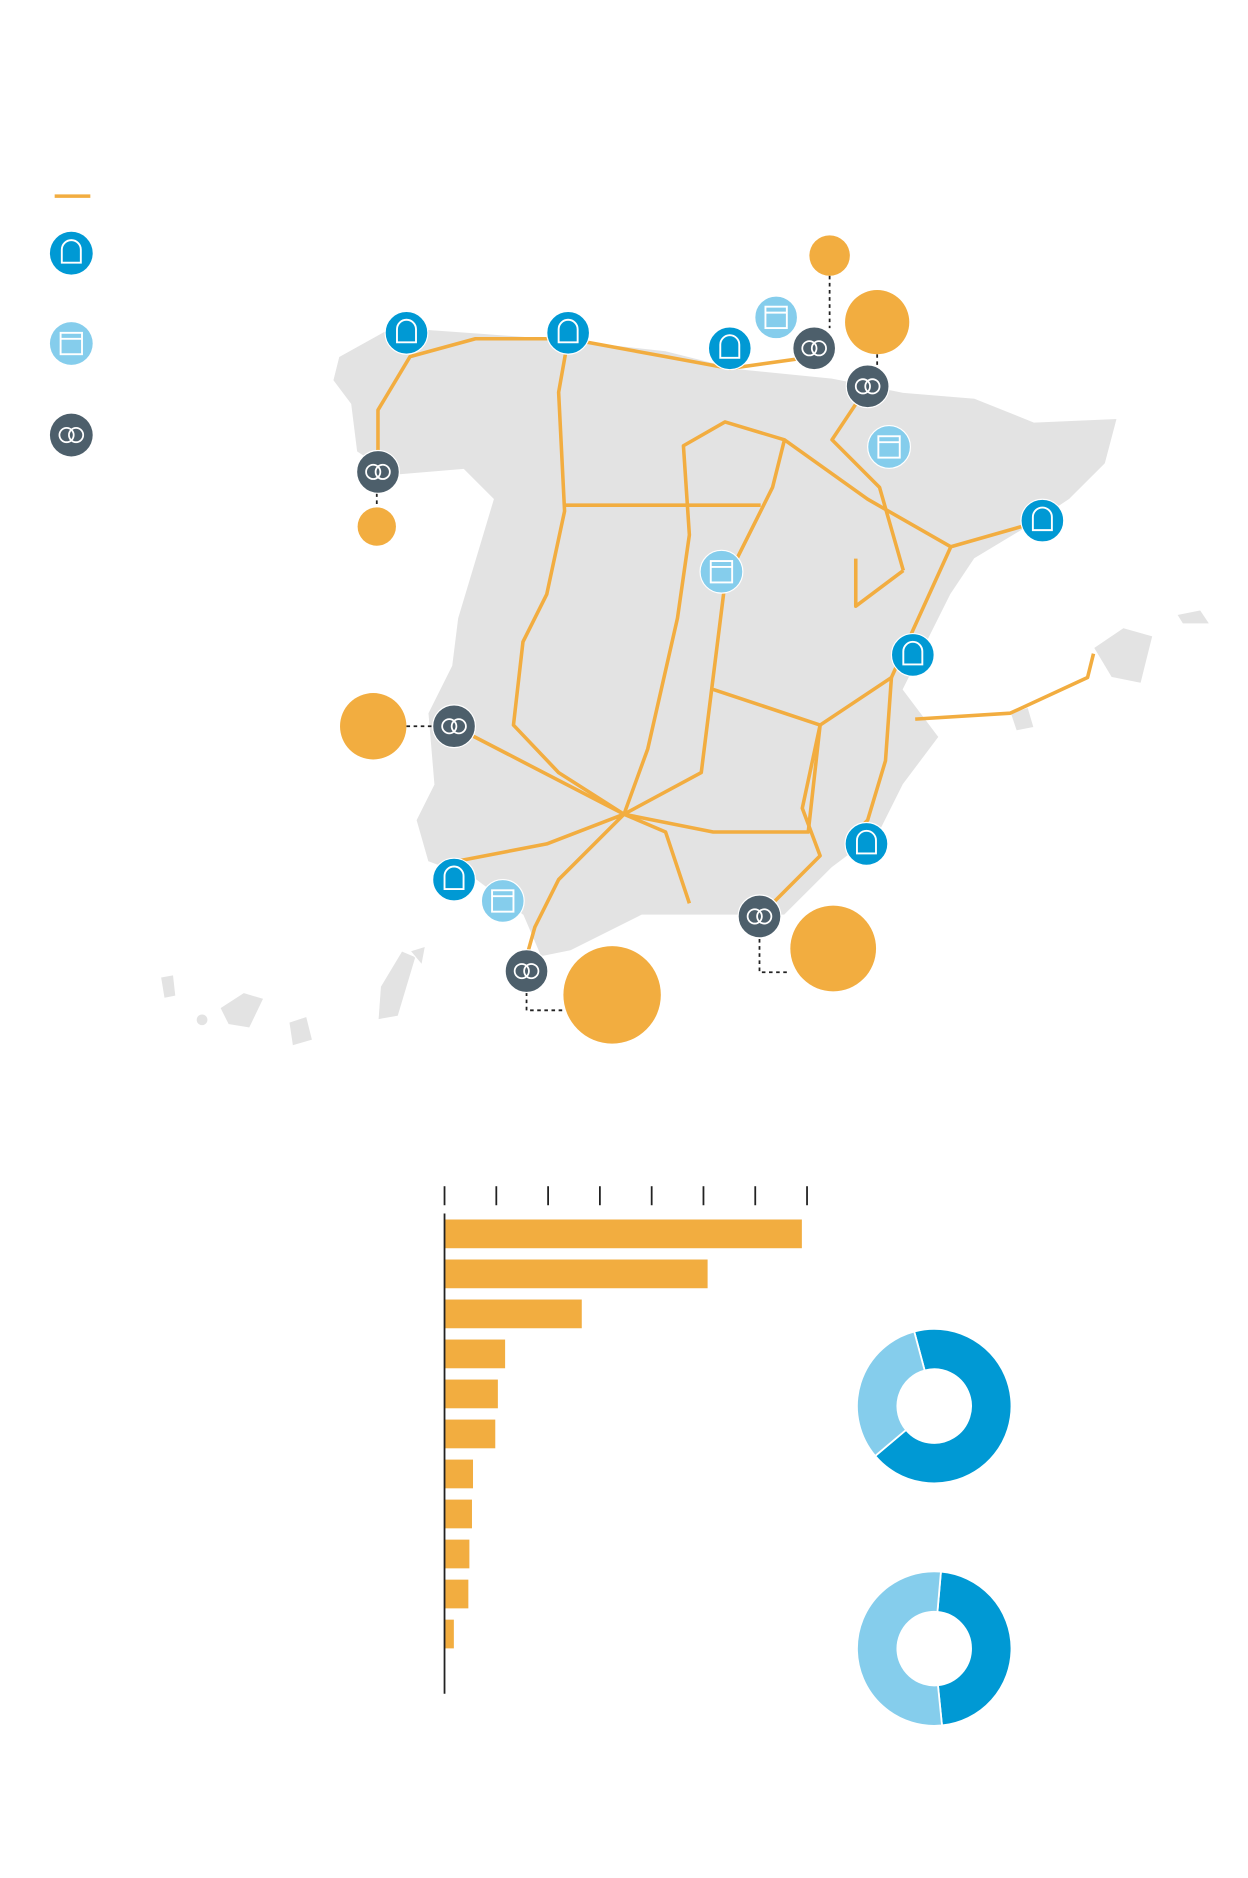 Image resolution: width=1248 pixels, height=1878 pixels. I want to click on legend-plant-icon, so click(71, 343).